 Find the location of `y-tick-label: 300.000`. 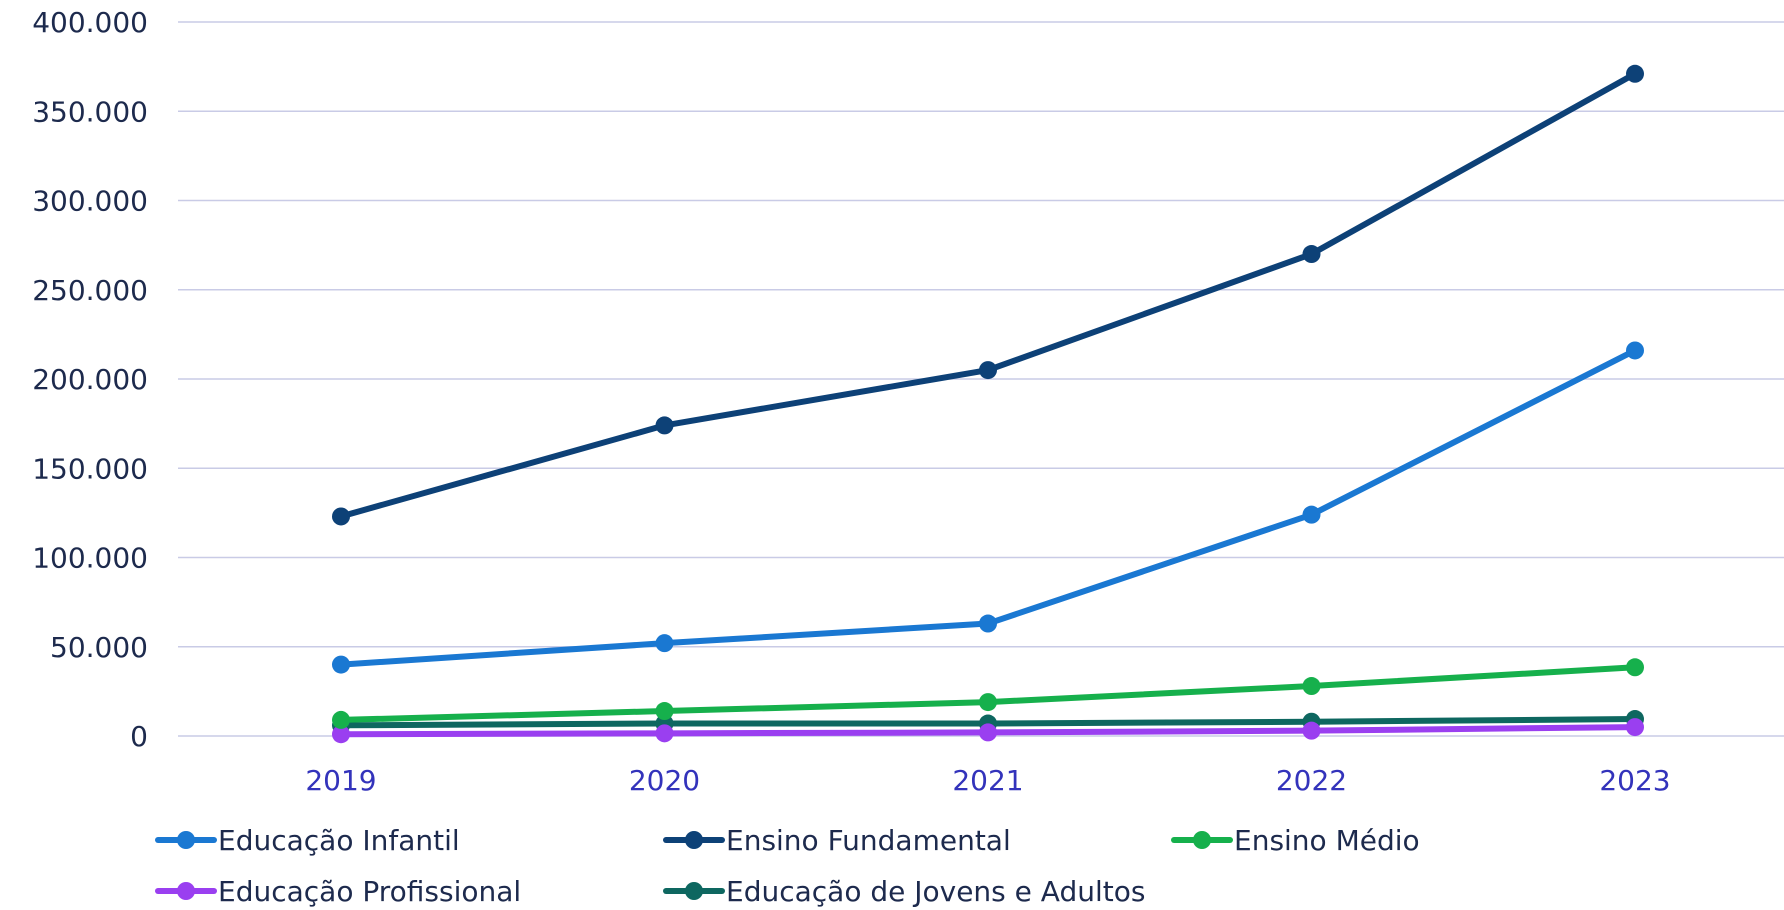

y-tick-label: 300.000 is located at coordinates (90, 201).